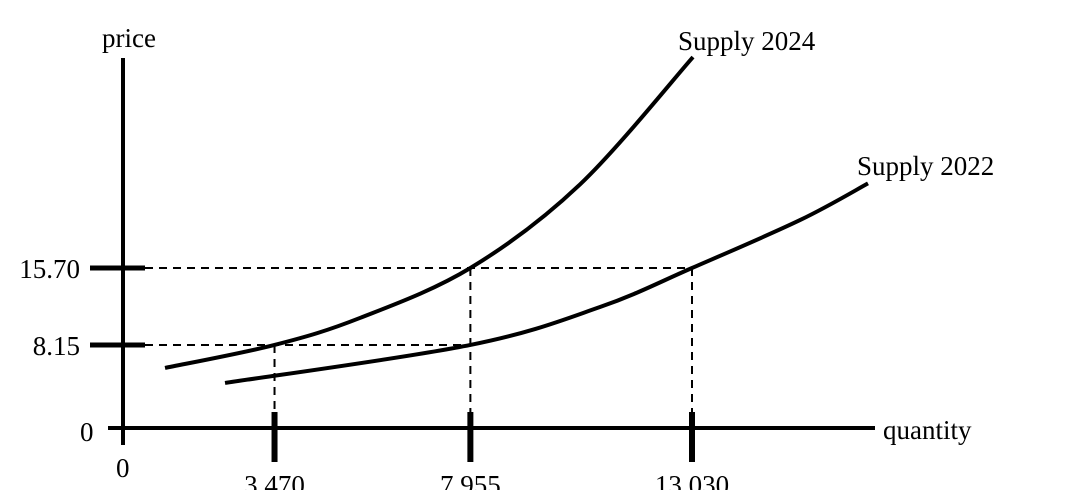  Describe the element at coordinates (274, 480) in the screenshot. I see `x-tick-label: 3,470` at that location.